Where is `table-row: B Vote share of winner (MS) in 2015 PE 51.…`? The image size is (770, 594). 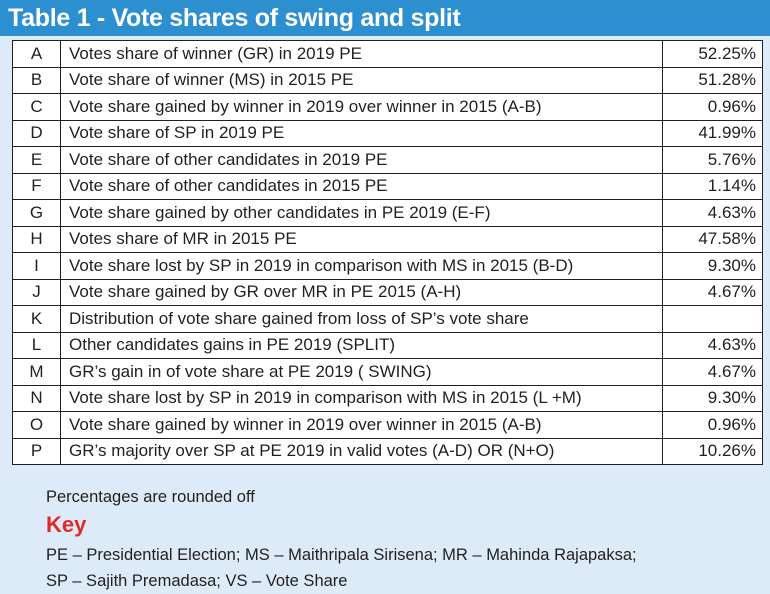 table-row: B Vote share of winner (MS) in 2015 PE 51.… is located at coordinates (387, 80).